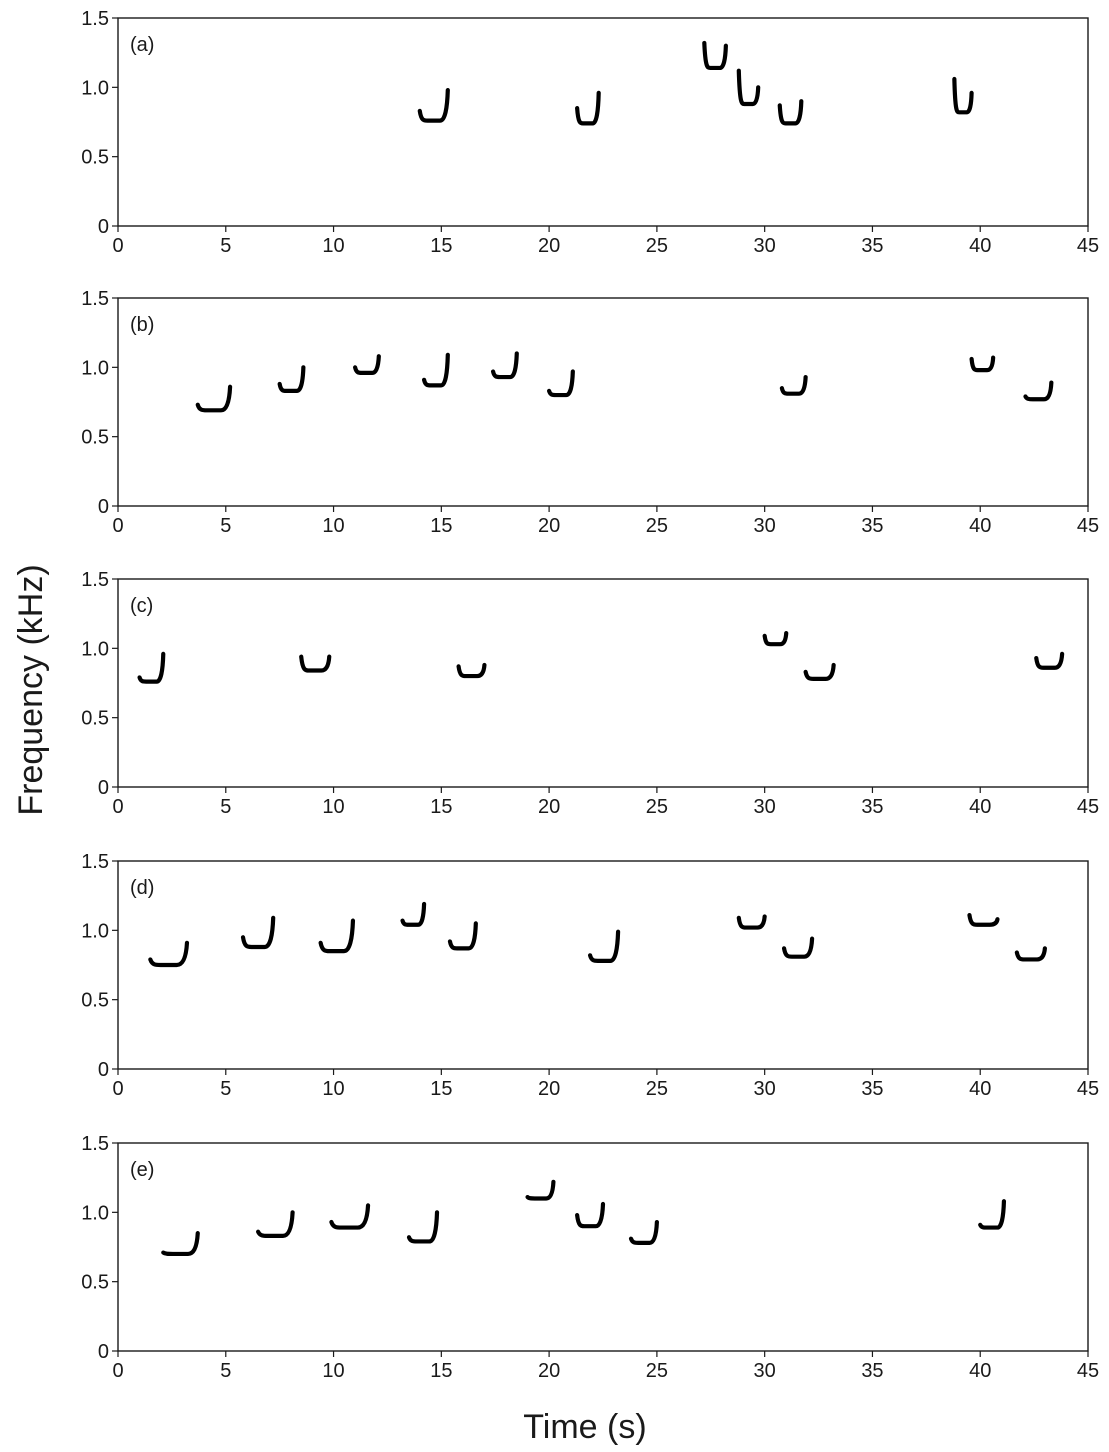  I want to click on panel-label: (e), so click(142, 1170).